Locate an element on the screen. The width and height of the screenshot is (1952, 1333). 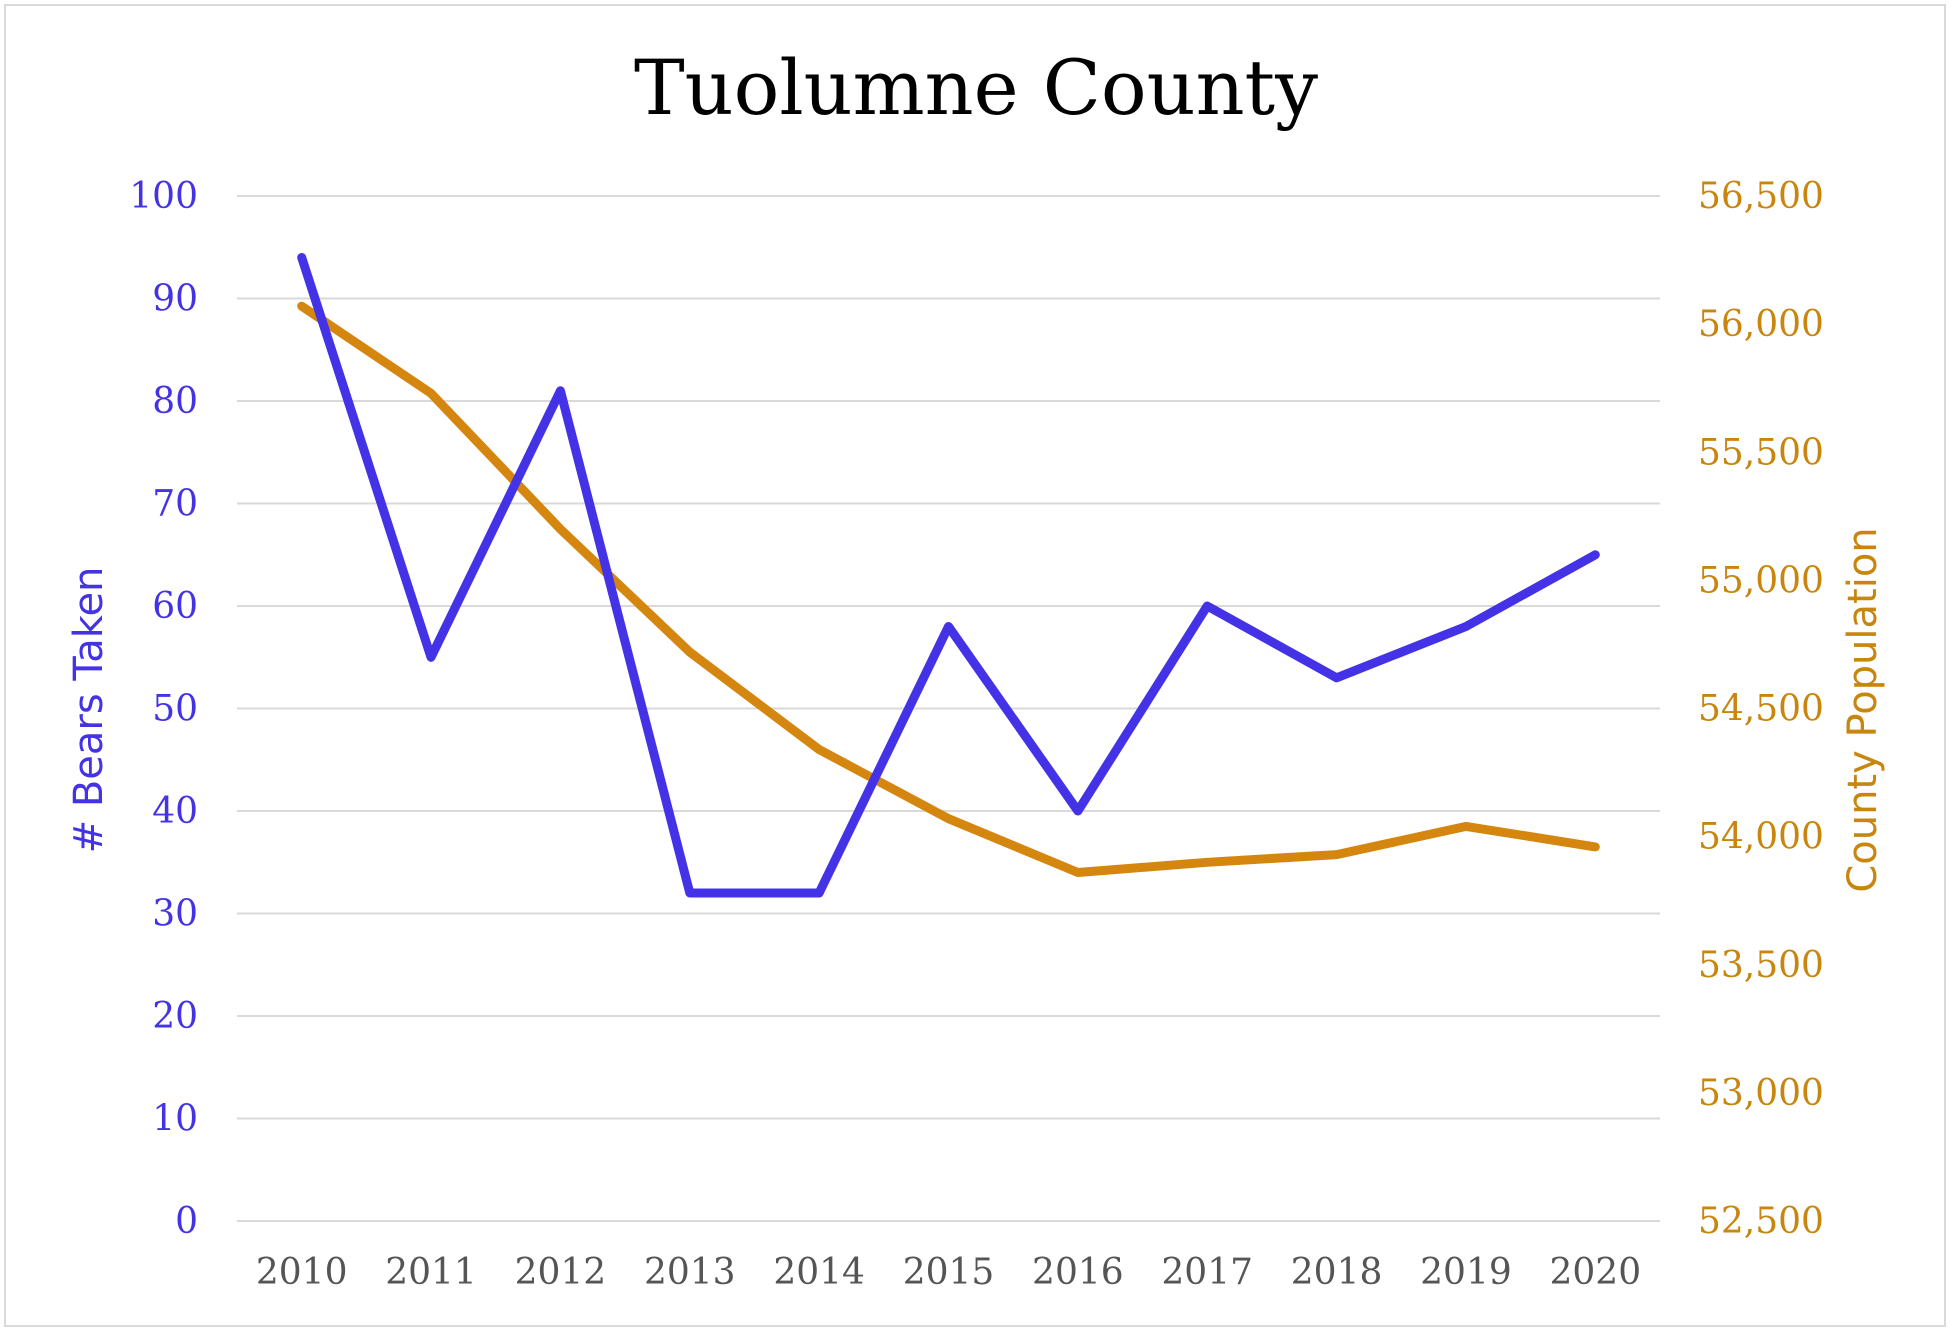
left-tick-label: 90 is located at coordinates (175, 299).